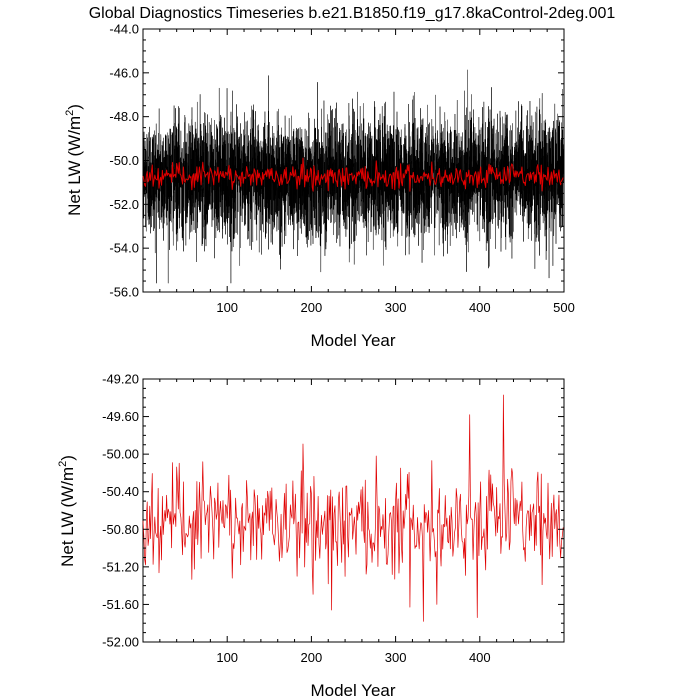  I want to click on y-tick-label: -44.0, so click(124, 29).